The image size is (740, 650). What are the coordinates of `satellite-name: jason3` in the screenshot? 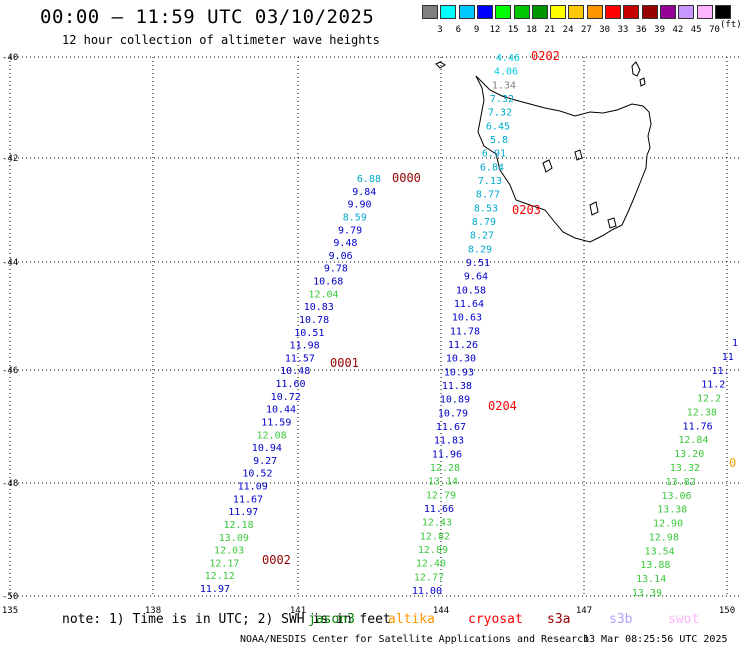 It's located at (331, 619).